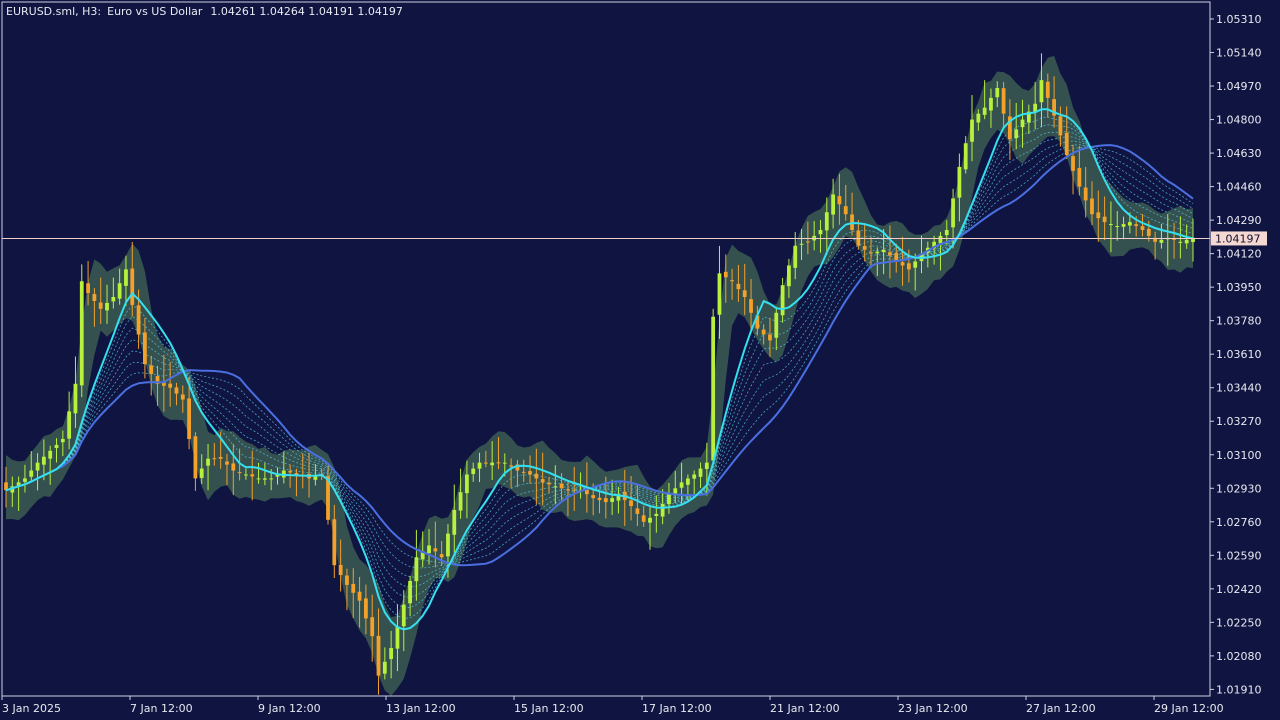 Image resolution: width=1280 pixels, height=720 pixels. What do you see at coordinates (1061, 708) in the screenshot?
I see `x-tick-label: 27 Jan 12:00` at bounding box center [1061, 708].